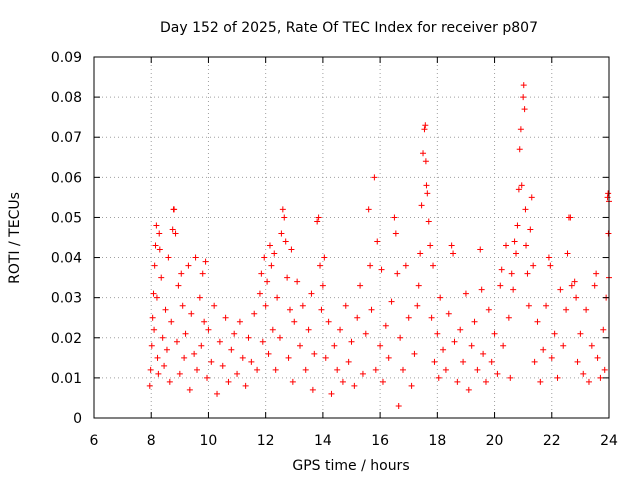 The width and height of the screenshot is (640, 480). What do you see at coordinates (66, 259) in the screenshot?
I see `y-tick-label: 0.04` at bounding box center [66, 259].